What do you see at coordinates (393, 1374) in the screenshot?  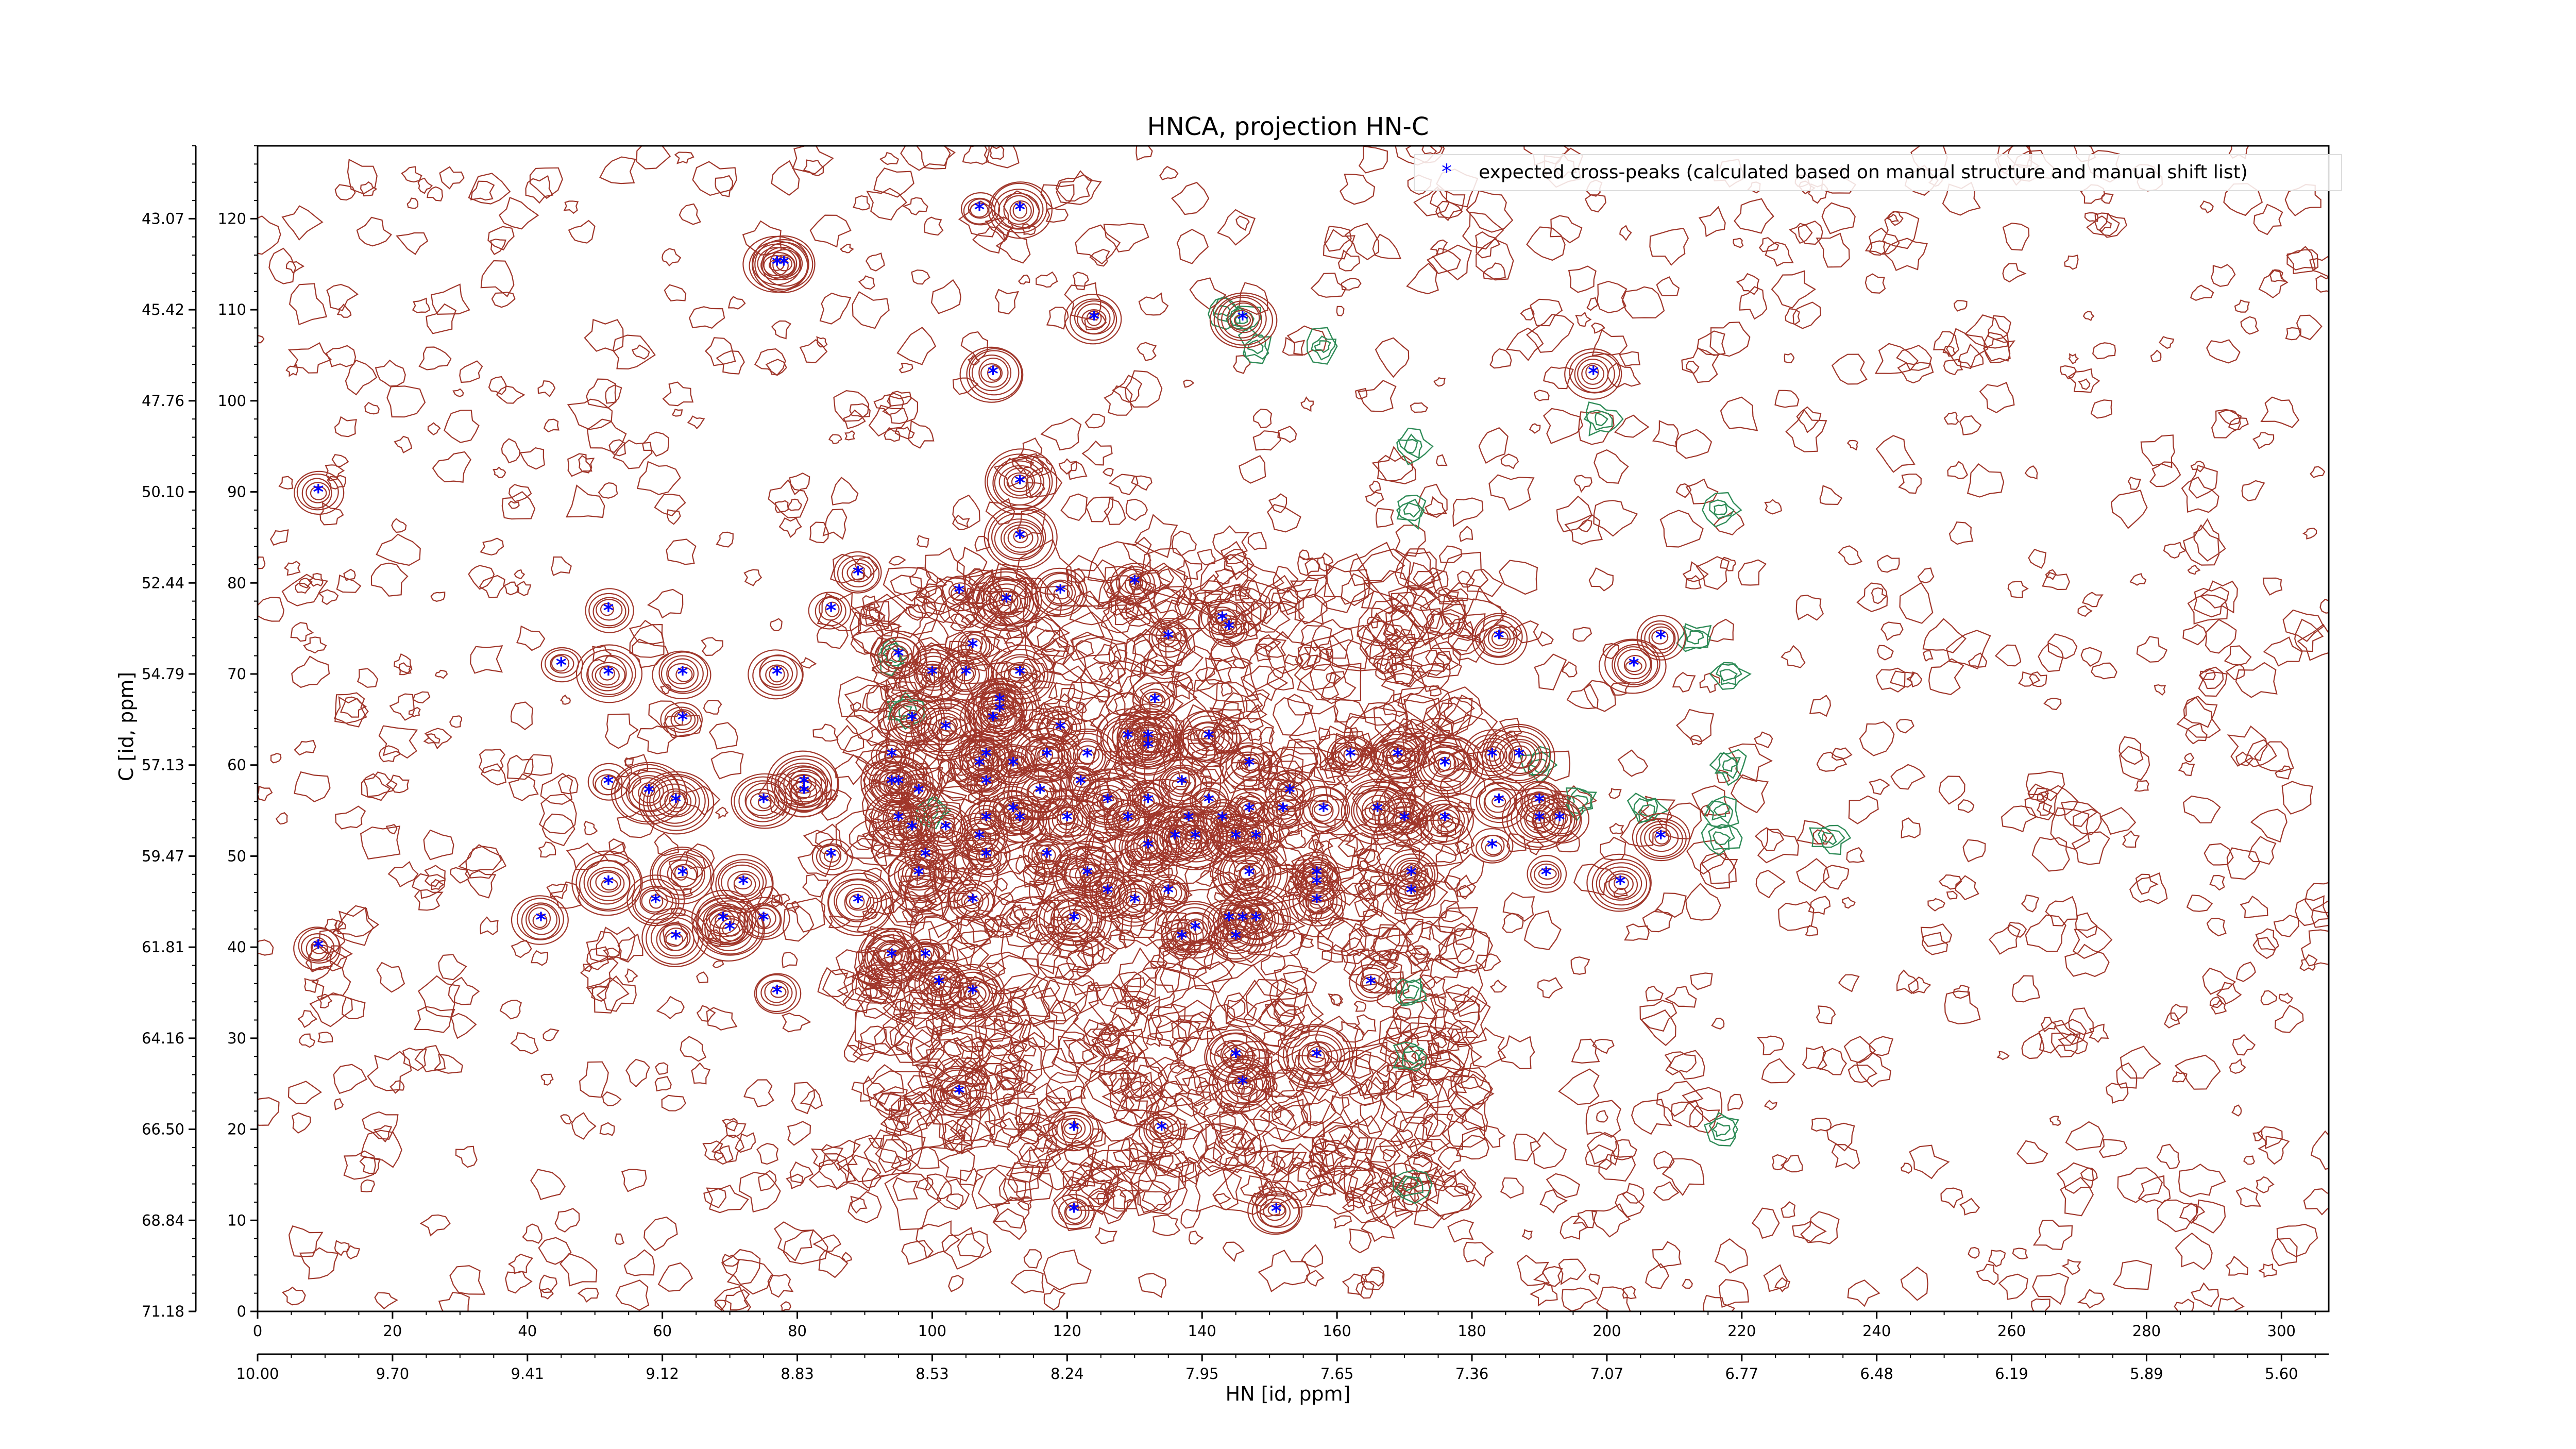 I see `x-ppm-tick-label: 9.70` at bounding box center [393, 1374].